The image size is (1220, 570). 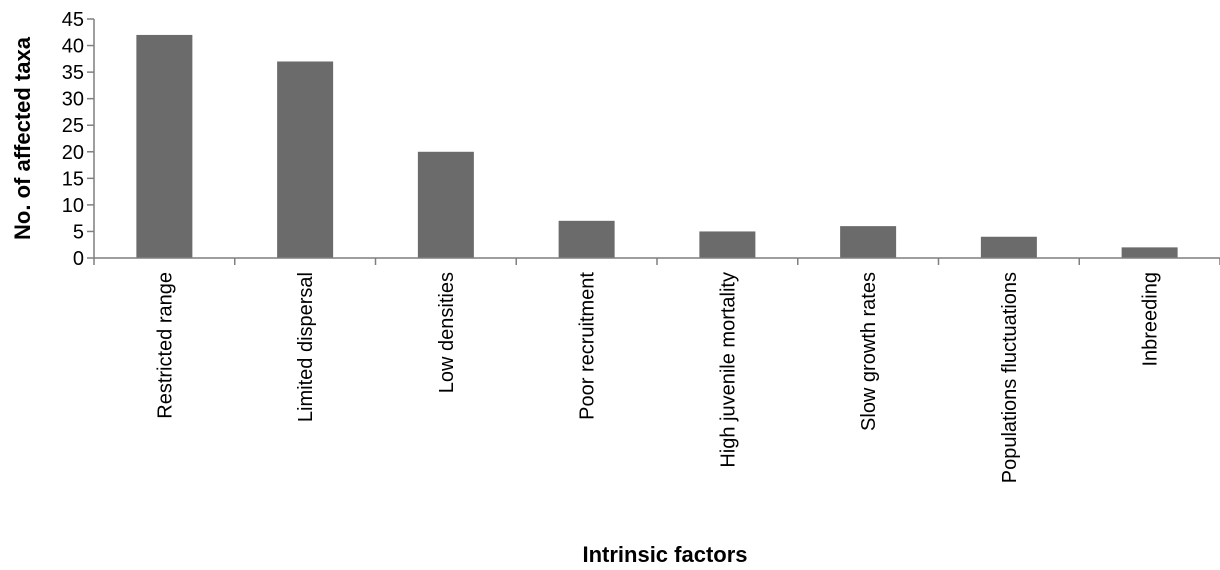 What do you see at coordinates (727, 244) in the screenshot?
I see `bar-high-juvenile-mortality` at bounding box center [727, 244].